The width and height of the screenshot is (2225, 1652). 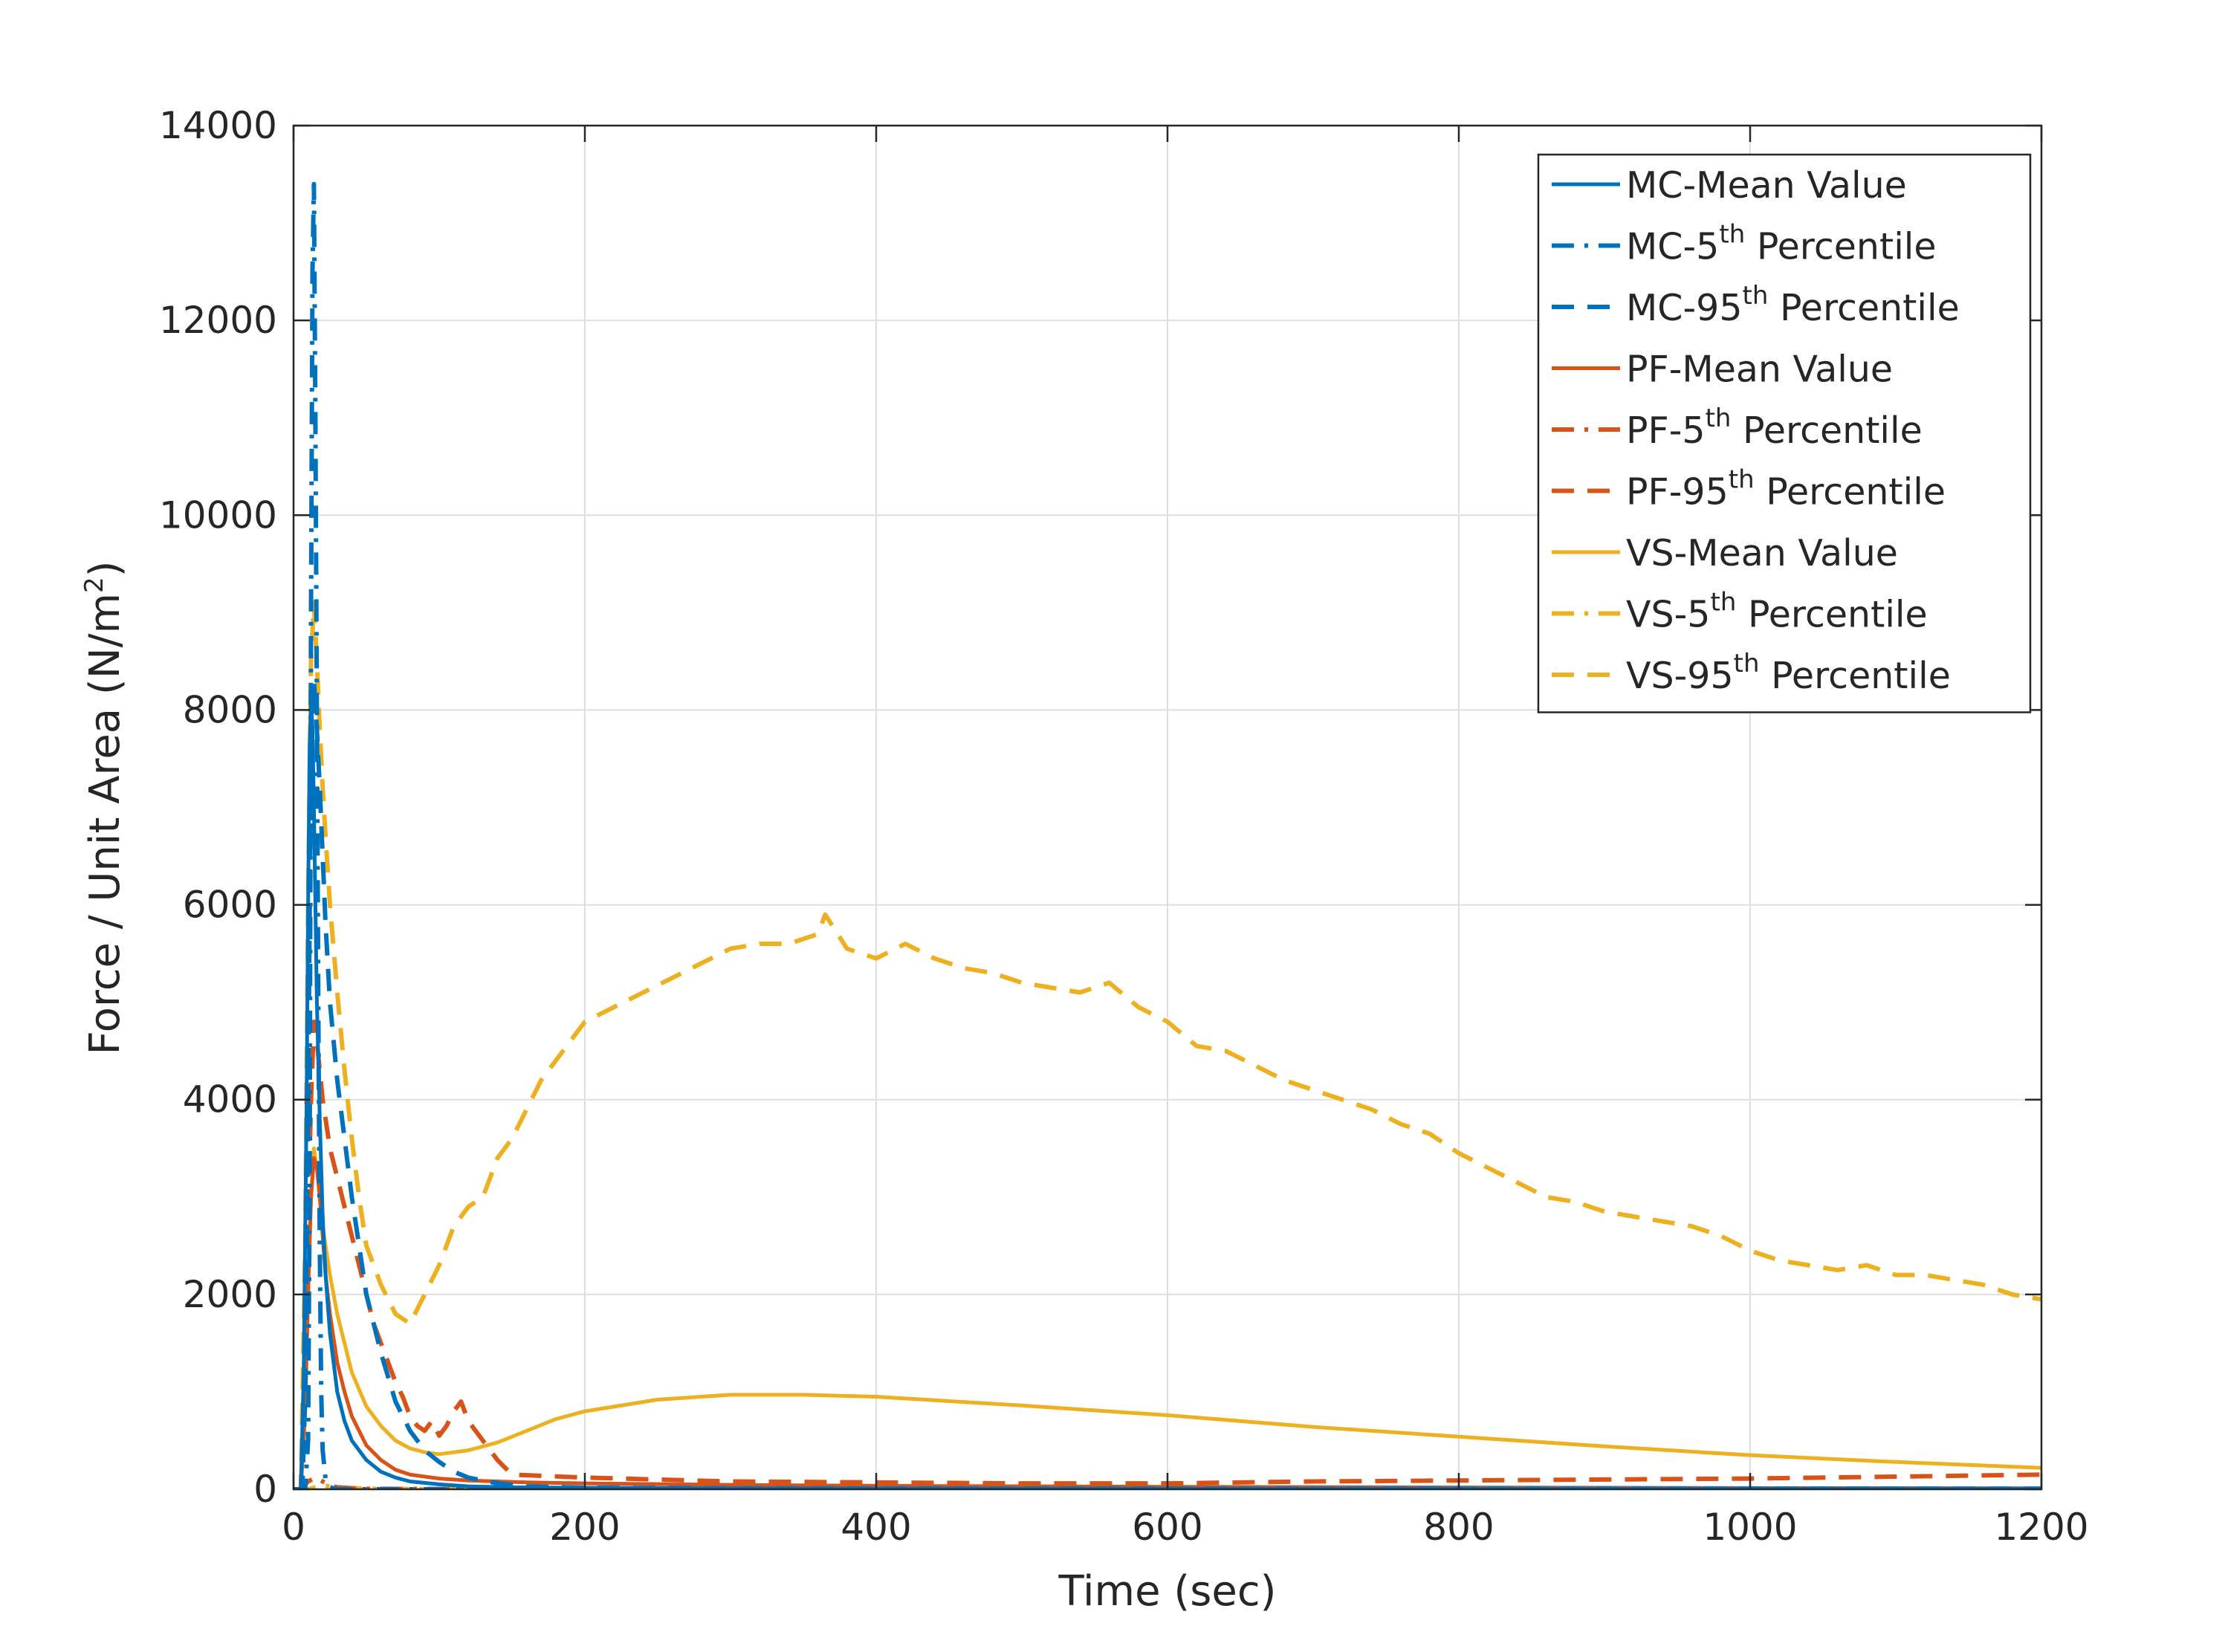 I want to click on legend-label: MC-95th Percentile, so click(x=1793, y=305).